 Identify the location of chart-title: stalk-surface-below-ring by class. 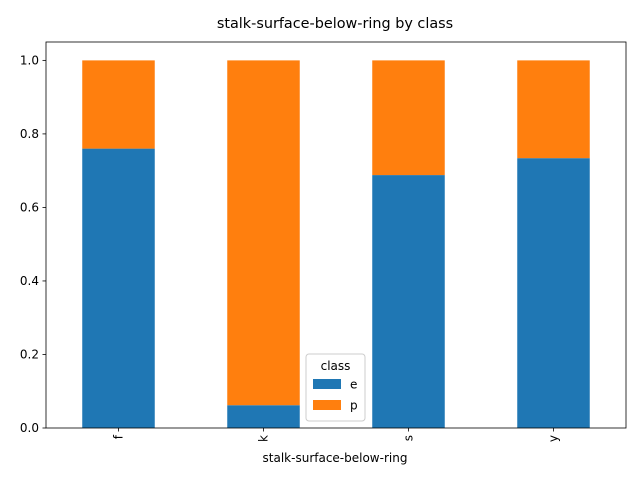
(335, 24).